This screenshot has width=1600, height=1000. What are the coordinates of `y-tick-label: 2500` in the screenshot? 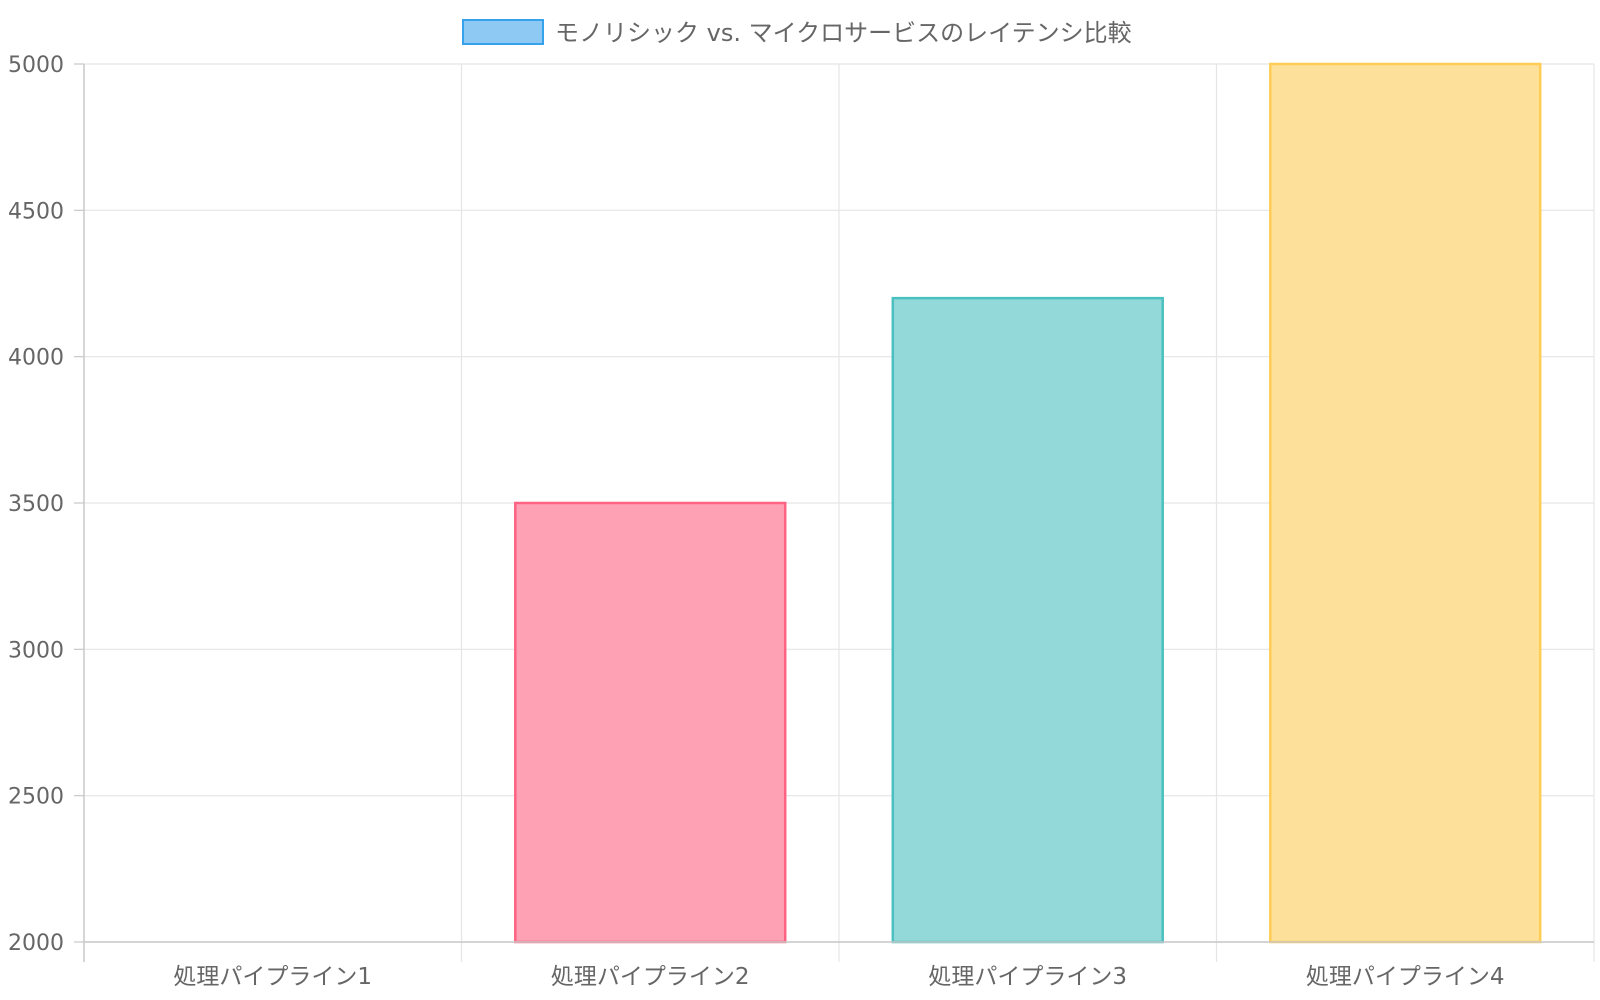 It's located at (36, 797).